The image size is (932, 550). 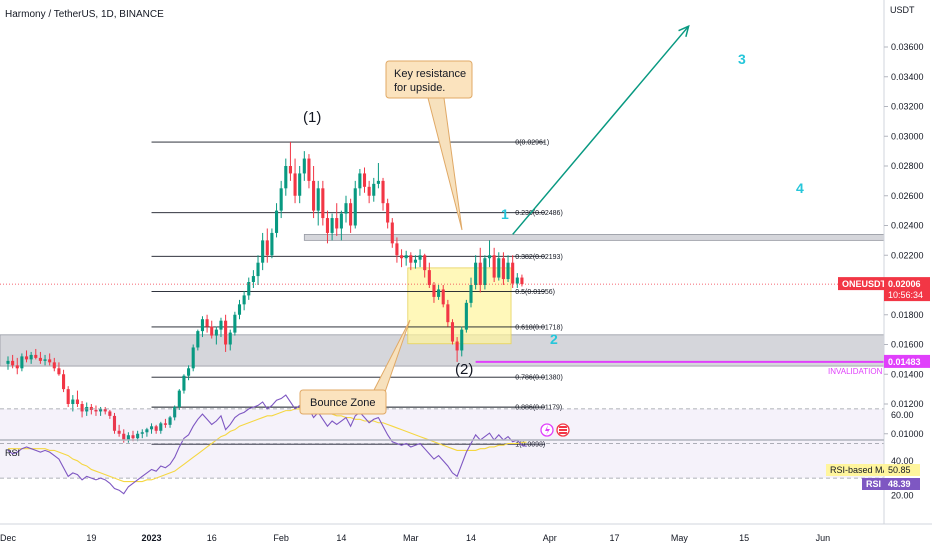 What do you see at coordinates (12, 453) in the screenshot?
I see `rsi-panel-label: RSI` at bounding box center [12, 453].